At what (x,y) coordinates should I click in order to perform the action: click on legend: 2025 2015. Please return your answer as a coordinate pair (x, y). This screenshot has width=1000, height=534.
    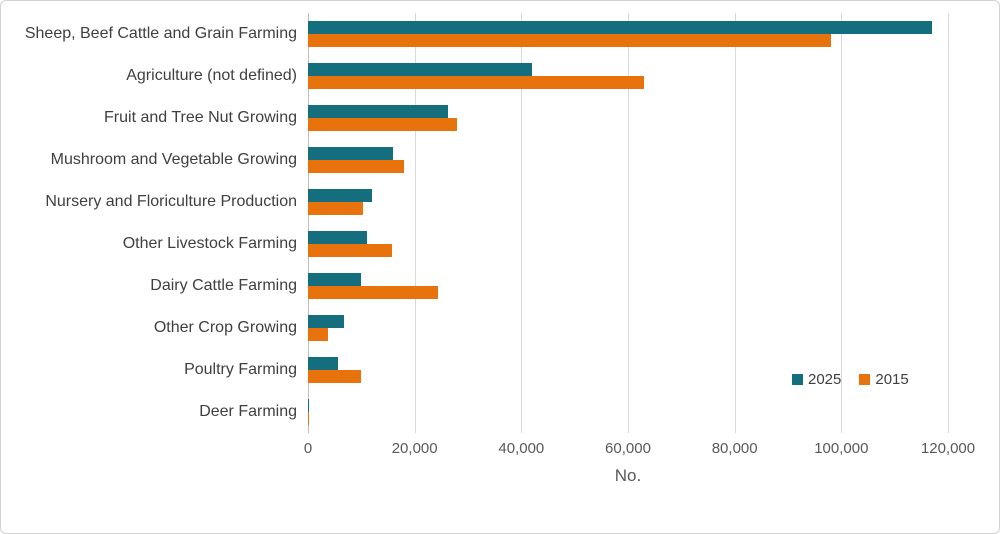
    Looking at the image, I should click on (850, 379).